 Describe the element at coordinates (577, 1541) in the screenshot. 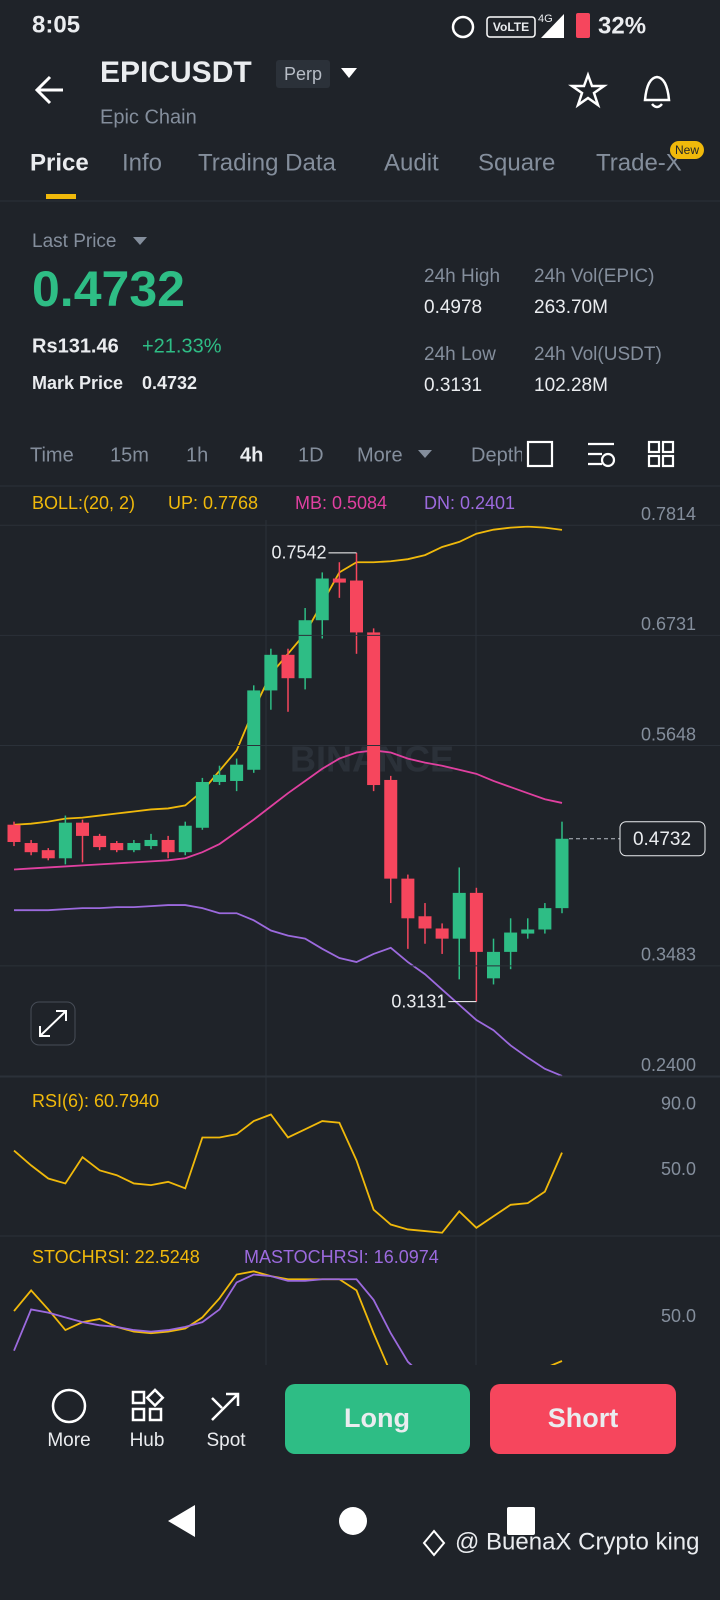

I see `credit: @ BuenaX Crypto king` at that location.